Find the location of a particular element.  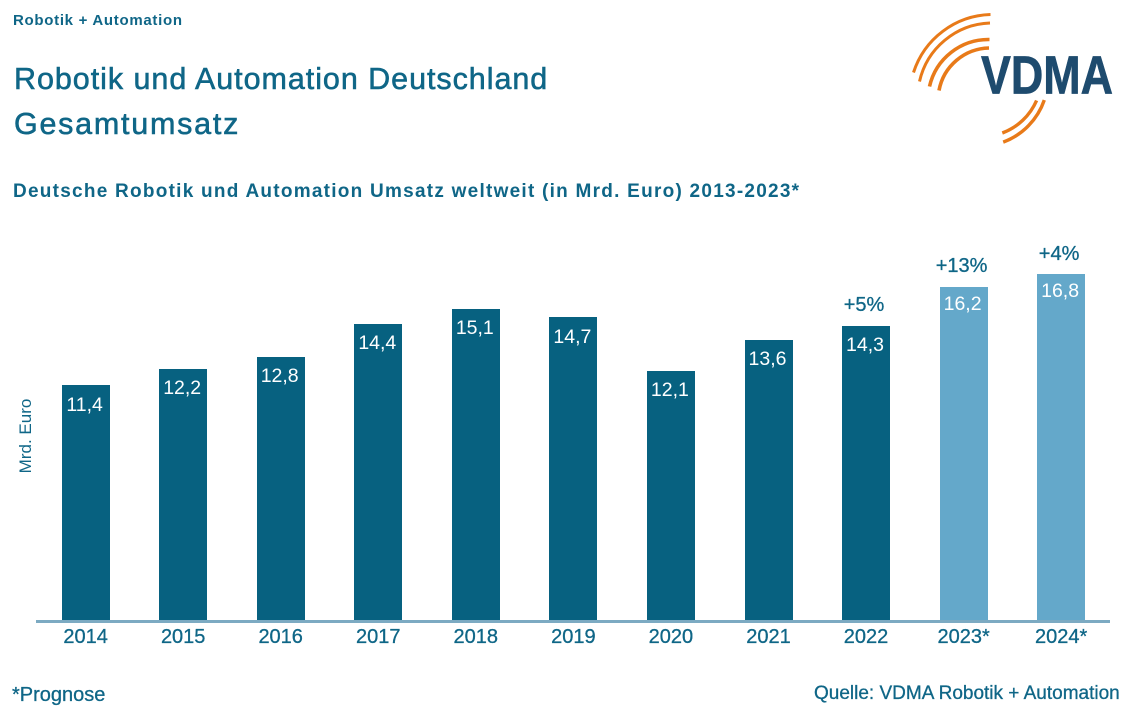

svg-text: VDMA is located at coordinates (1047, 76).